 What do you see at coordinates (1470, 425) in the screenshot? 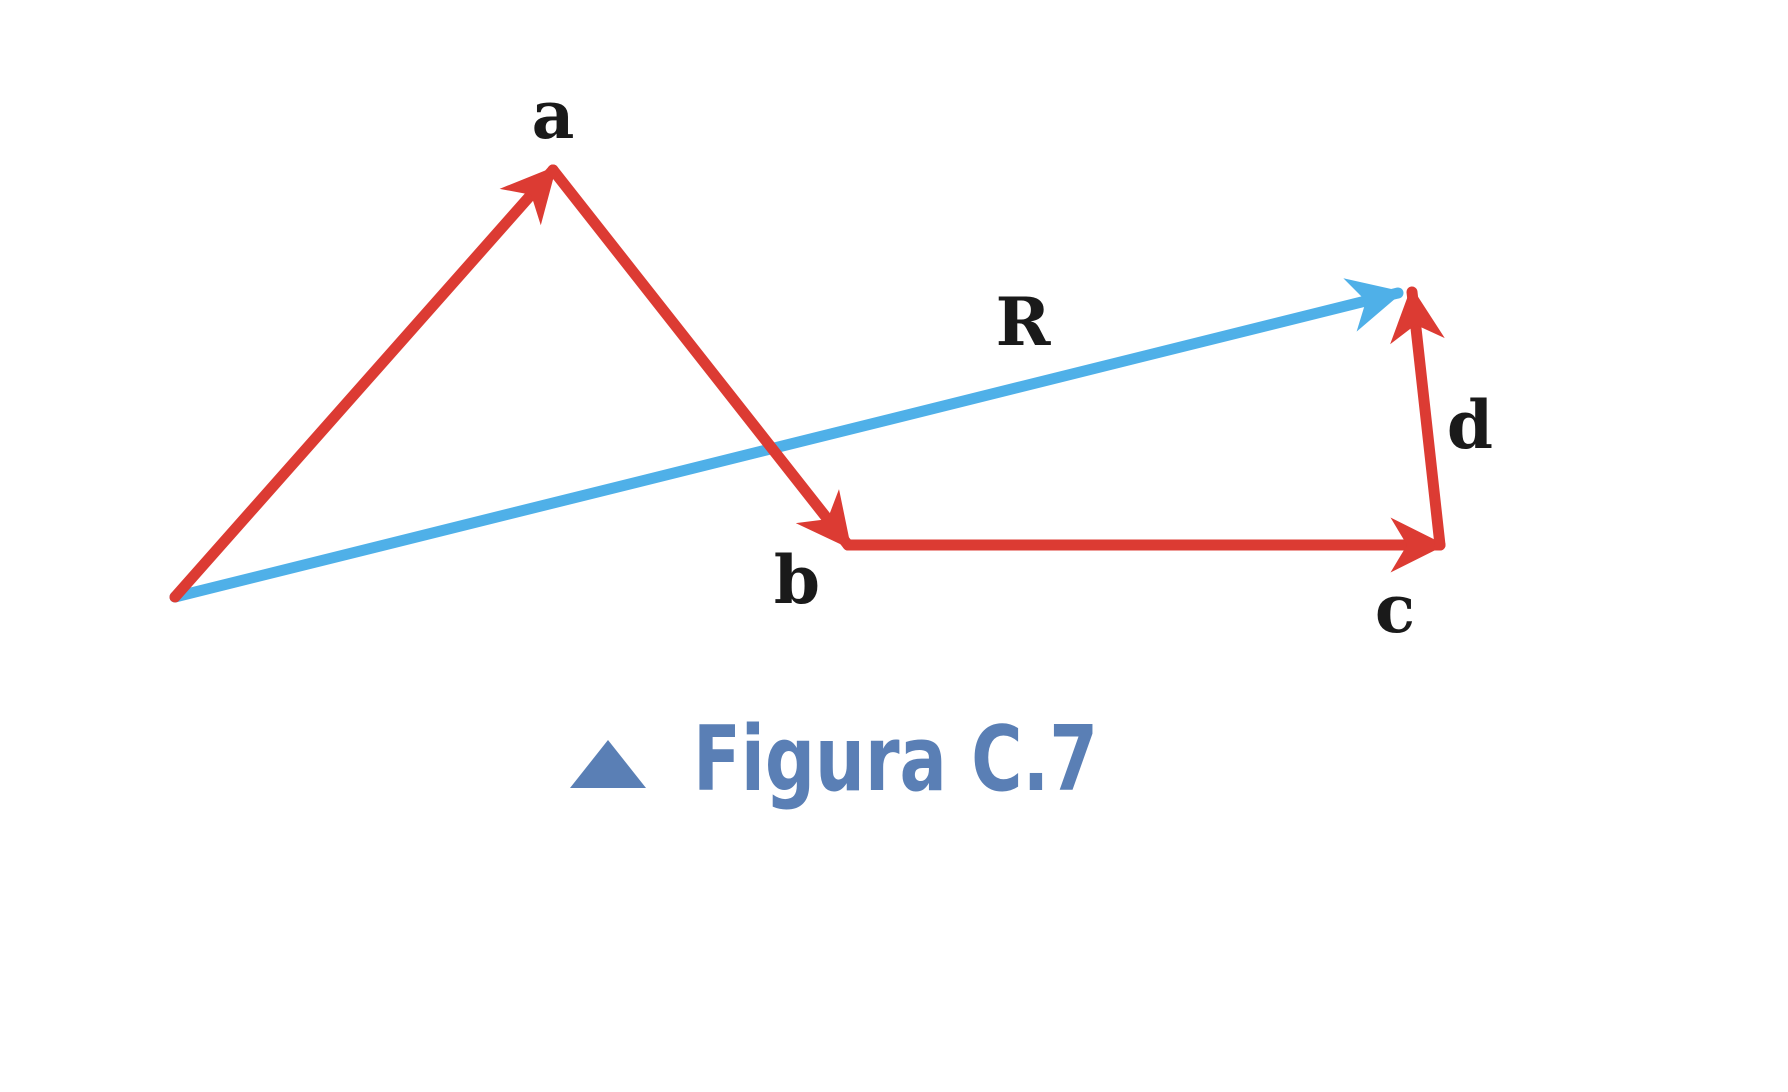
I see `label-d: d` at bounding box center [1470, 425].